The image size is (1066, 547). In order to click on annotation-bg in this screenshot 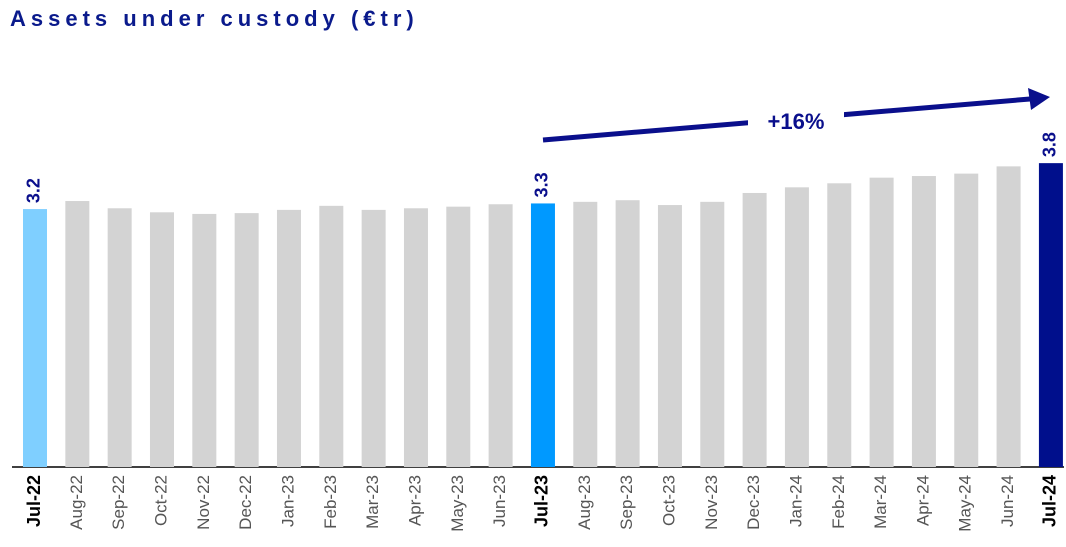, I will do `click(796, 123)`.